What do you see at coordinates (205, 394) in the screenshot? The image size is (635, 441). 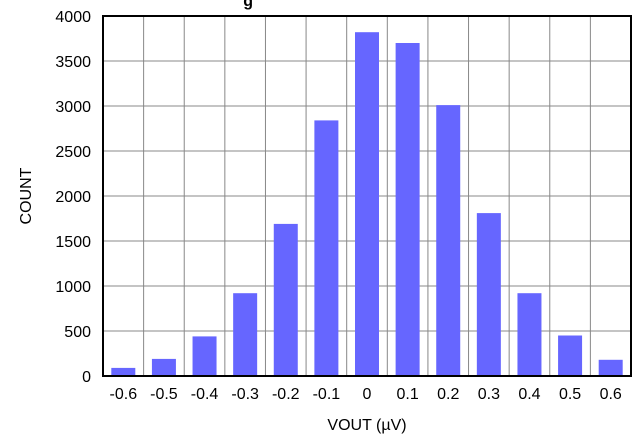 I see `x-tick-label: -0.4` at bounding box center [205, 394].